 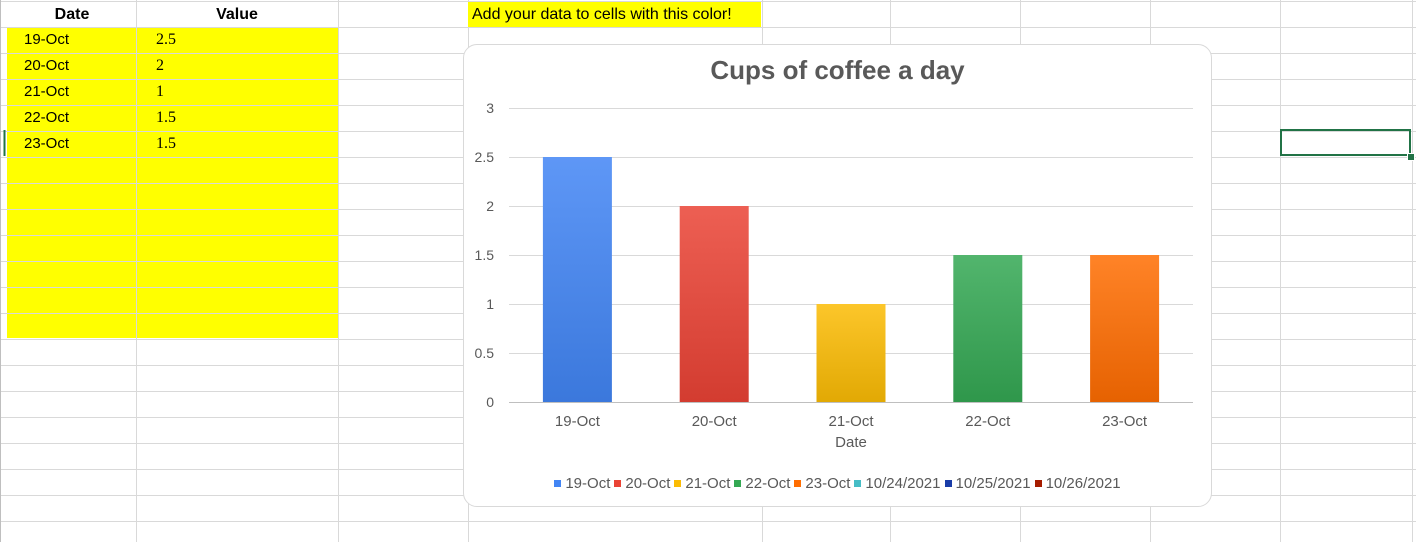 What do you see at coordinates (47, 91) in the screenshot?
I see `date-cell: 21-Oct` at bounding box center [47, 91].